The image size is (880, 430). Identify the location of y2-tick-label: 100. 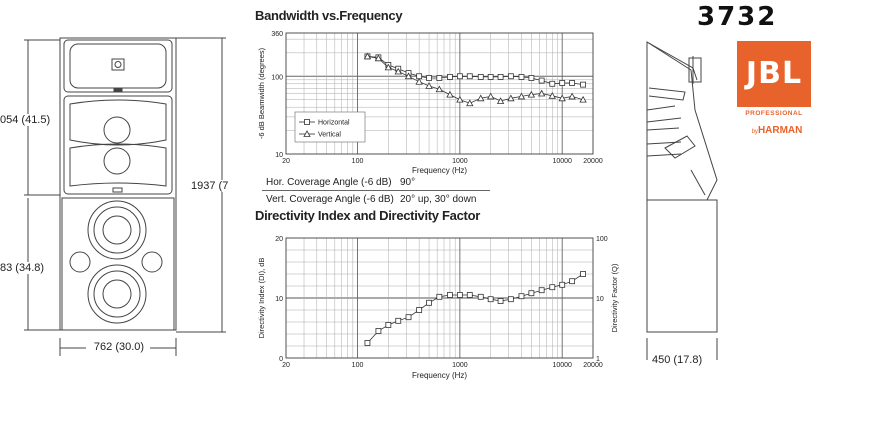
(602, 239).